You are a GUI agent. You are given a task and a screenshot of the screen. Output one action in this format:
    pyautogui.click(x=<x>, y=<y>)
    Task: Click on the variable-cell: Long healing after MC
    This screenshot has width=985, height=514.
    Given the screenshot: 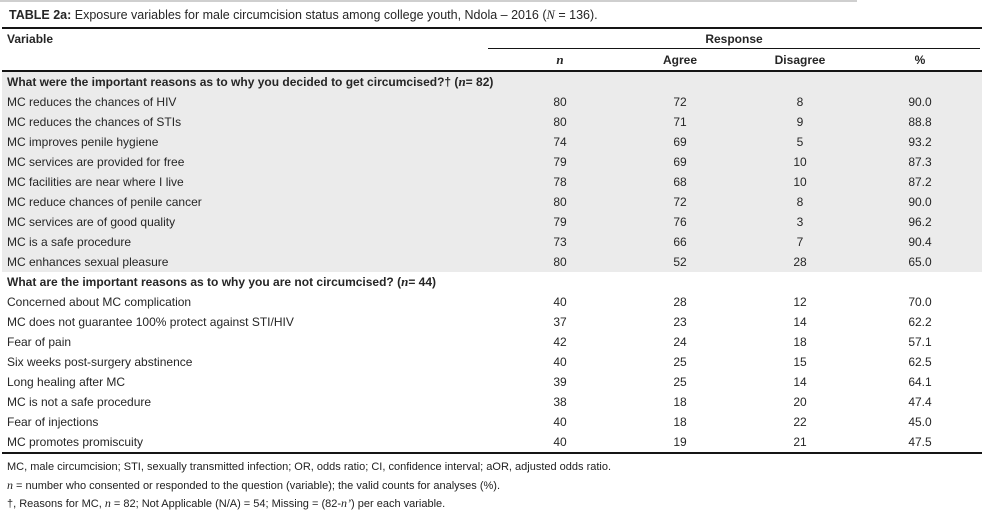 What is the action you would take?
    pyautogui.click(x=66, y=382)
    